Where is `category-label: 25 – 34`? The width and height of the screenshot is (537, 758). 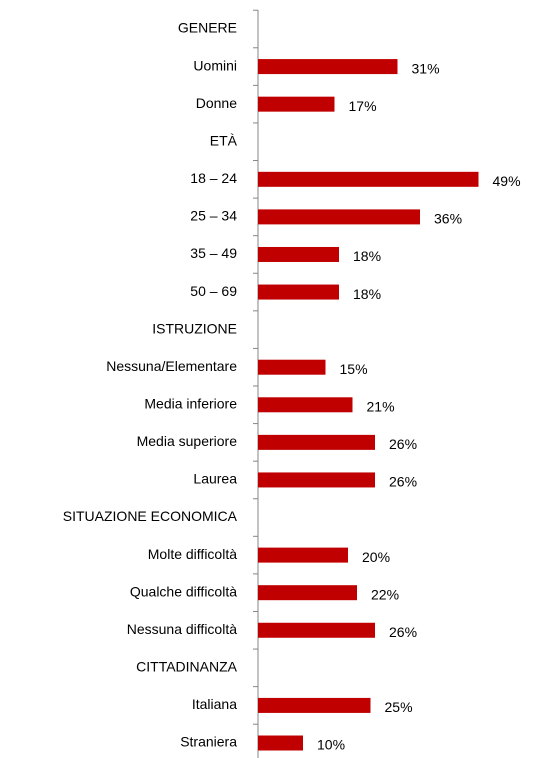
category-label: 25 – 34 is located at coordinates (213, 216).